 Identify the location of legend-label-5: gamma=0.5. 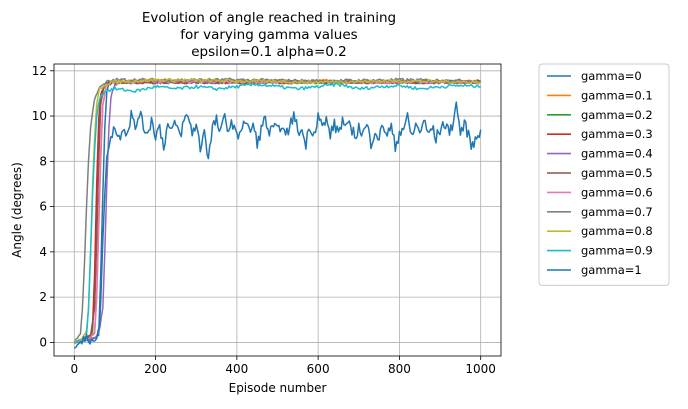
(617, 173).